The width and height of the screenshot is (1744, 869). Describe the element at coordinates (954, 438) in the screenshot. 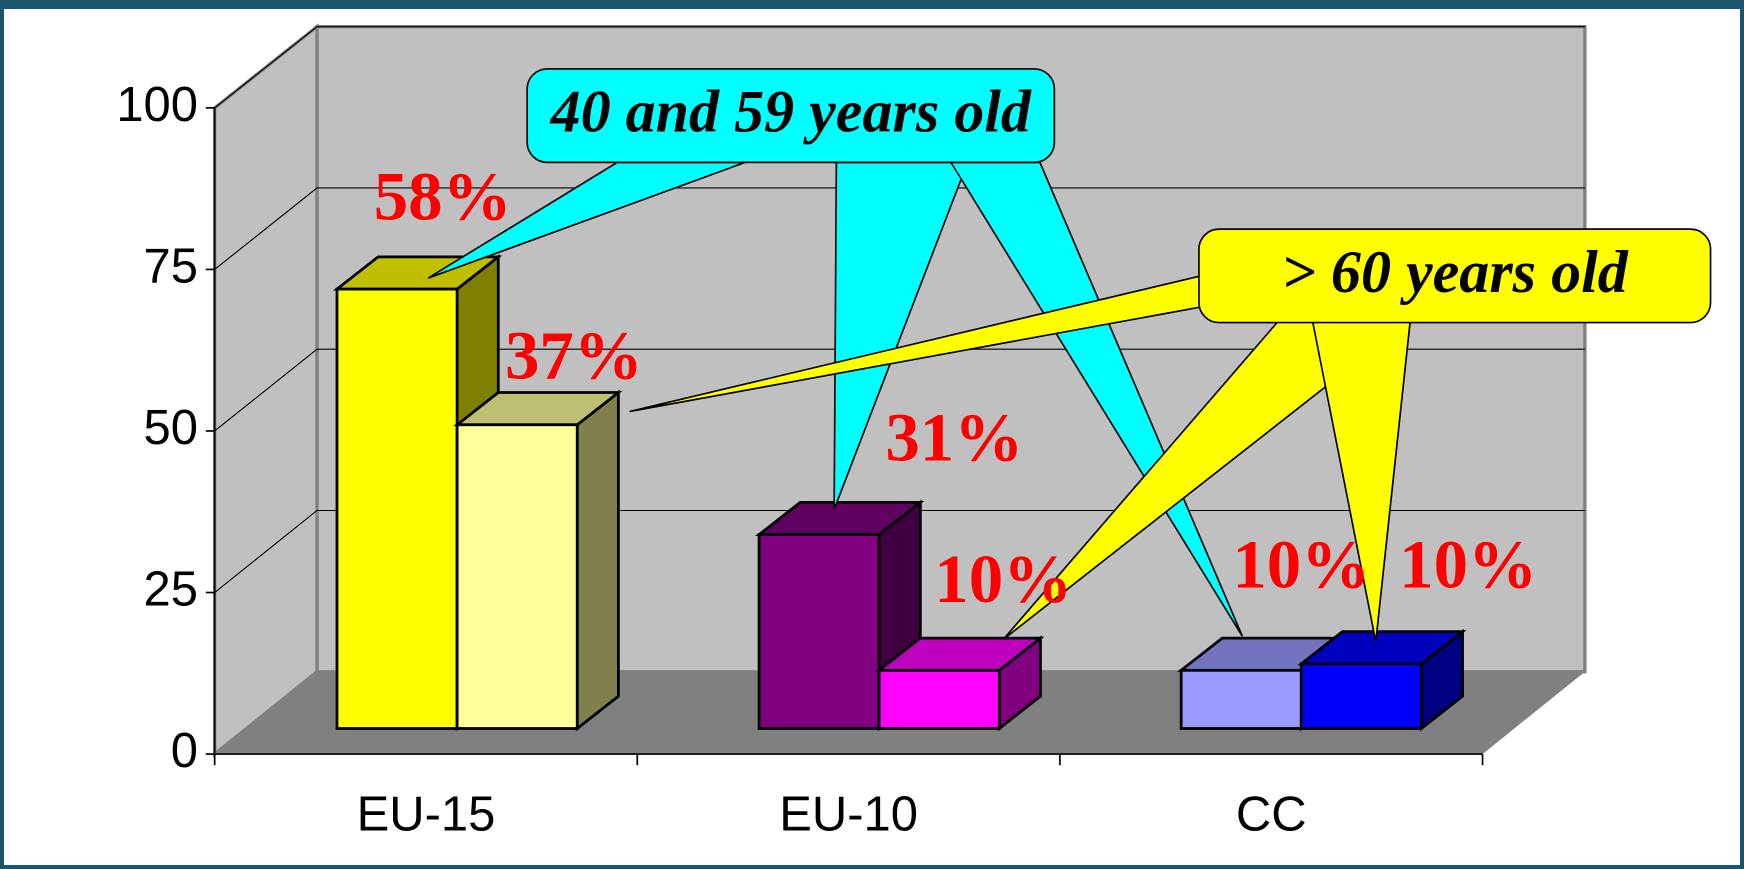

I see `annotation: 31%` at that location.